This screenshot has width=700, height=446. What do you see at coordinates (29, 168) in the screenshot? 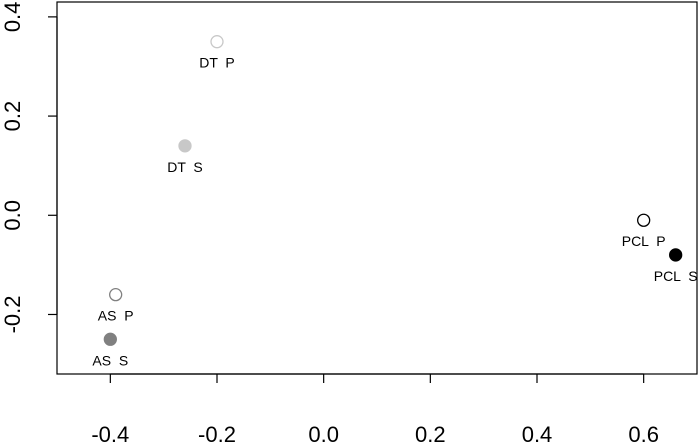
I see `y-axis: -0.2 0.0 0.2 0.4` at bounding box center [29, 168].